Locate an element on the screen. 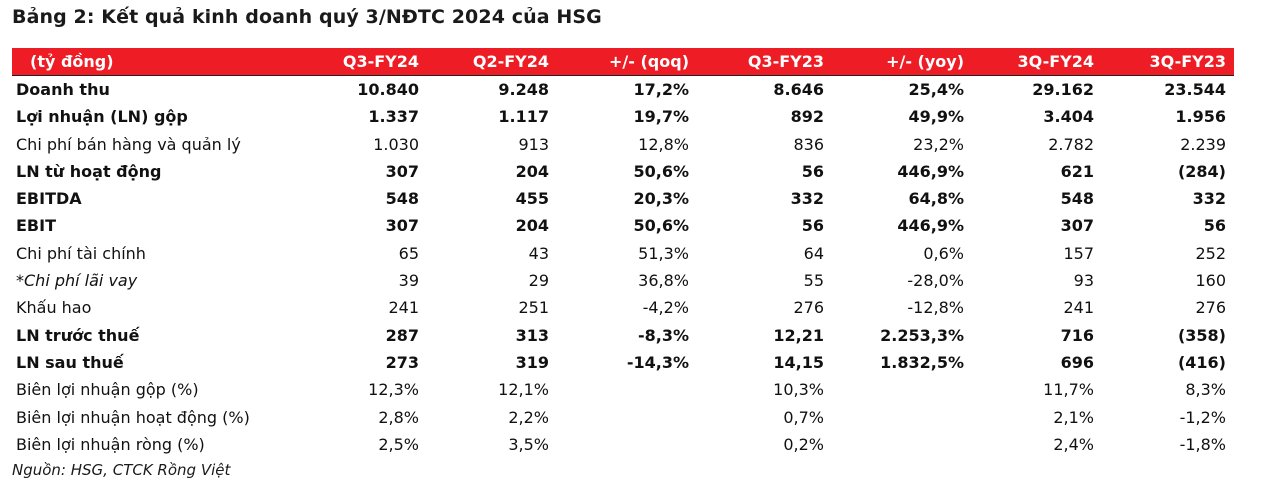 The width and height of the screenshot is (1266, 492). cell-value: 160 is located at coordinates (1210, 281).